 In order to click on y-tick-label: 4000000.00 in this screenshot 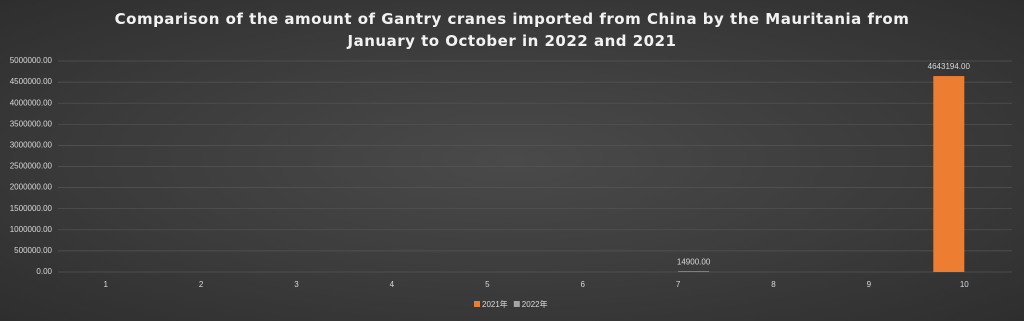, I will do `click(31, 102)`.